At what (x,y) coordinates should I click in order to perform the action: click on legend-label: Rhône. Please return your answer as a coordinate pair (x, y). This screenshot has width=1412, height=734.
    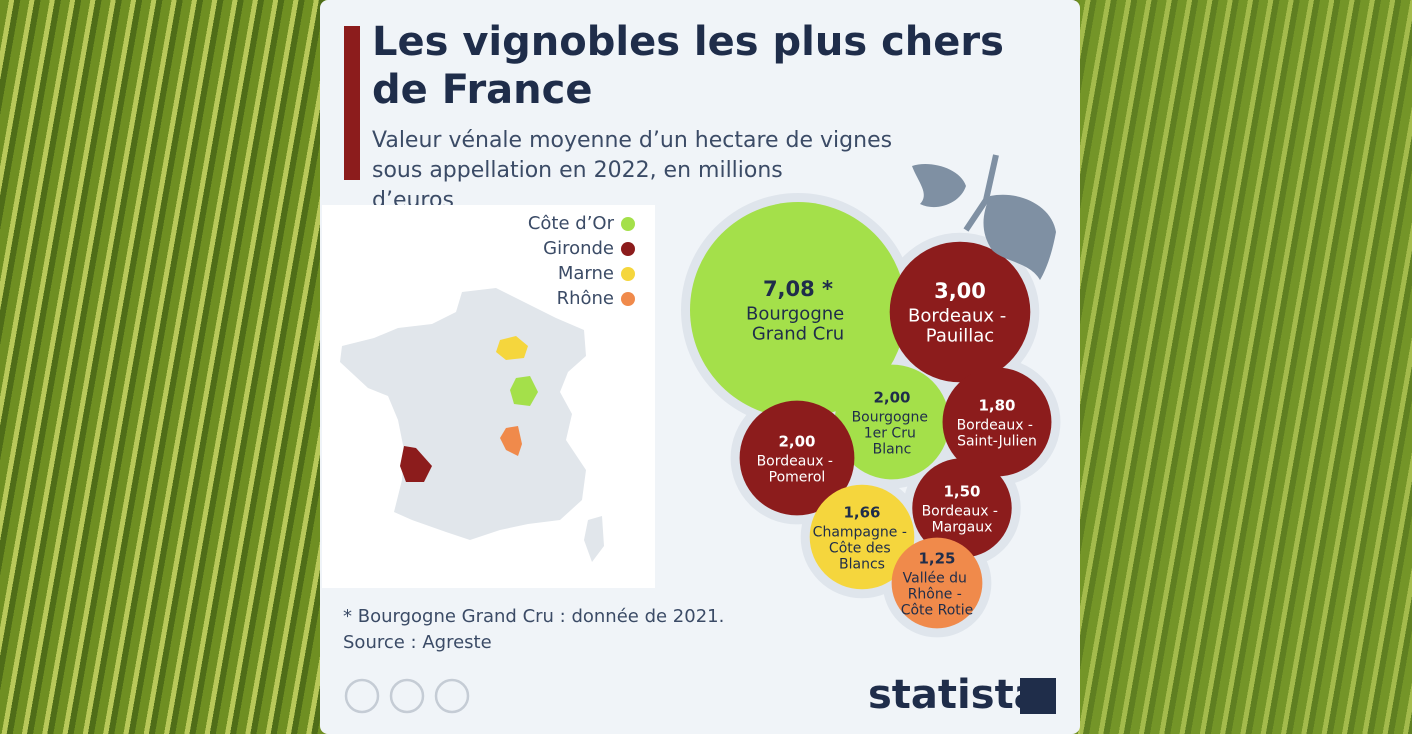
    Looking at the image, I should click on (585, 298).